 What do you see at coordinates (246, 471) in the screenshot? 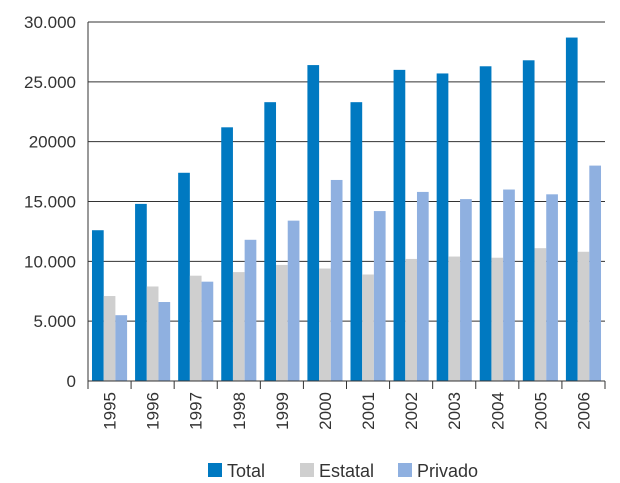
I see `legend-label-total: Total` at bounding box center [246, 471].